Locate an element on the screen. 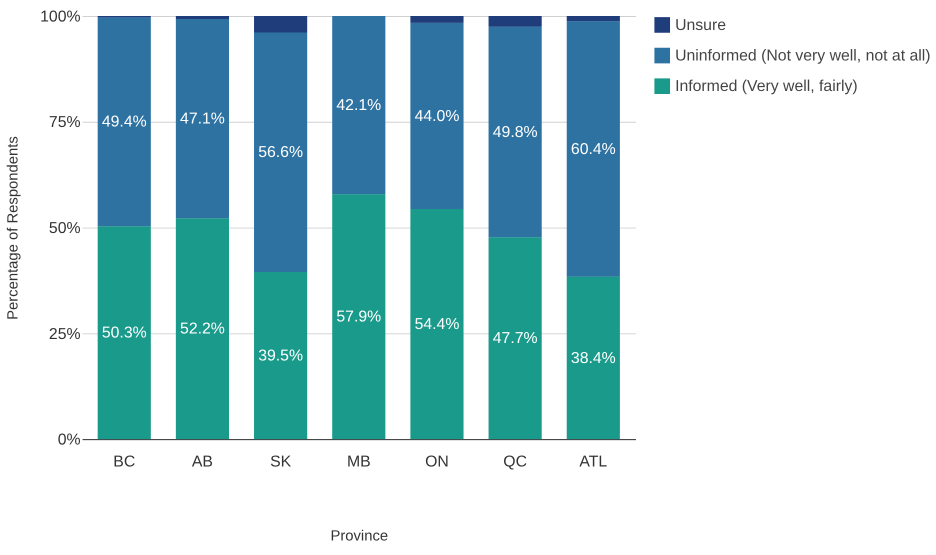 Image resolution: width=936 pixels, height=555 pixels. data-label: 38.4% is located at coordinates (593, 358).